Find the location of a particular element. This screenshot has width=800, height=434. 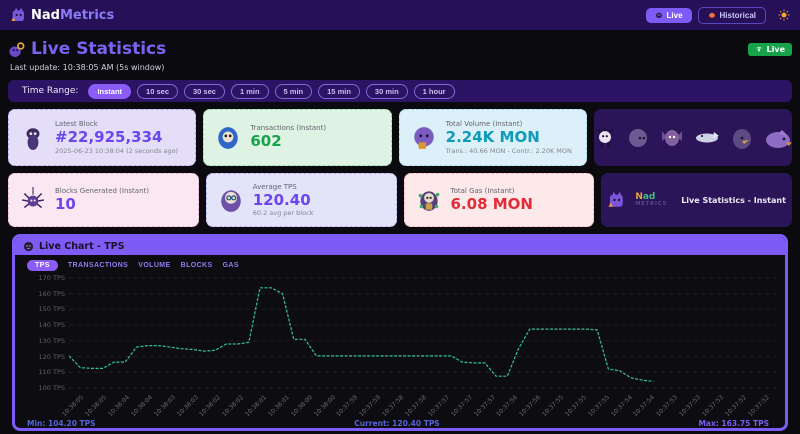

page-title: Live Statistics is located at coordinates (99, 49).